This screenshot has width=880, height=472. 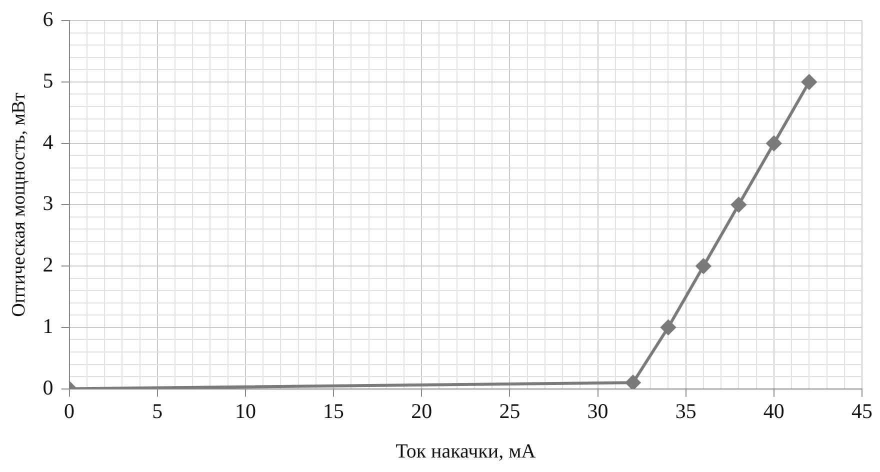 I want to click on x-tick-label: 45, so click(x=862, y=410).